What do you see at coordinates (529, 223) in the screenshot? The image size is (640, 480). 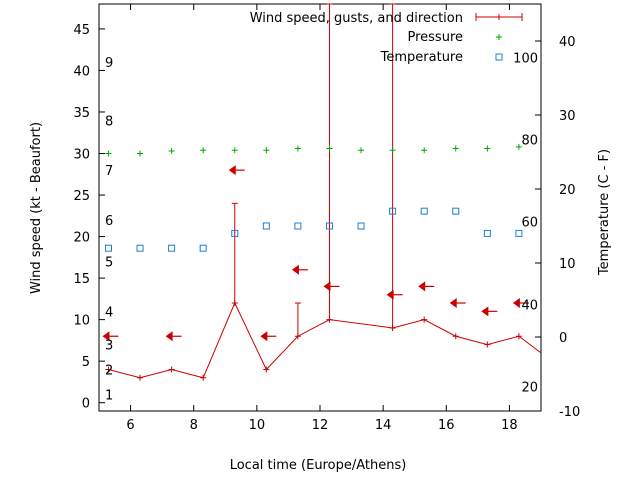 I see `fahrenheit-label: 60` at bounding box center [529, 223].